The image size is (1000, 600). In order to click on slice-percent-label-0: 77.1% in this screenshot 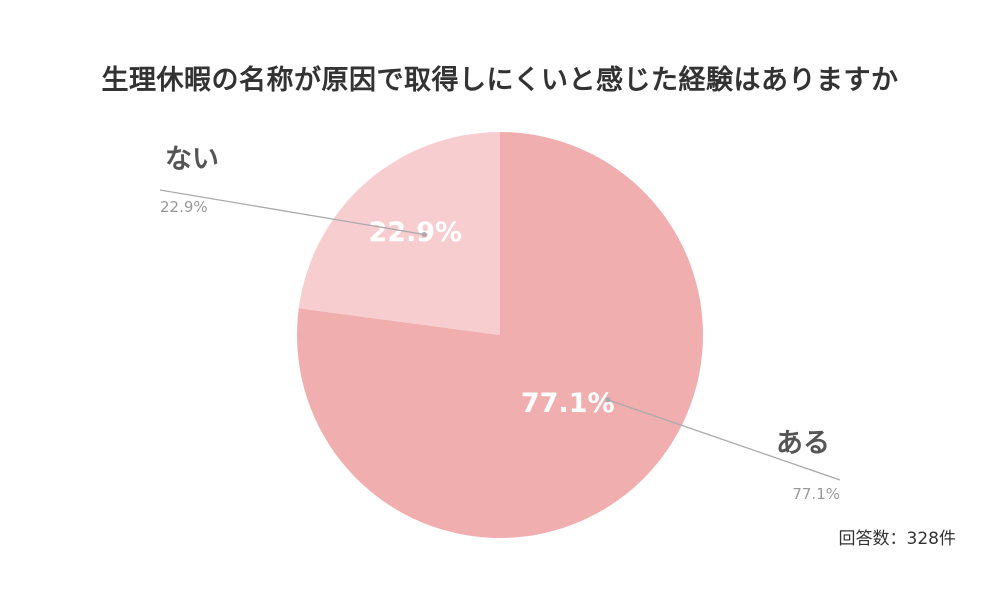, I will do `click(568, 403)`.